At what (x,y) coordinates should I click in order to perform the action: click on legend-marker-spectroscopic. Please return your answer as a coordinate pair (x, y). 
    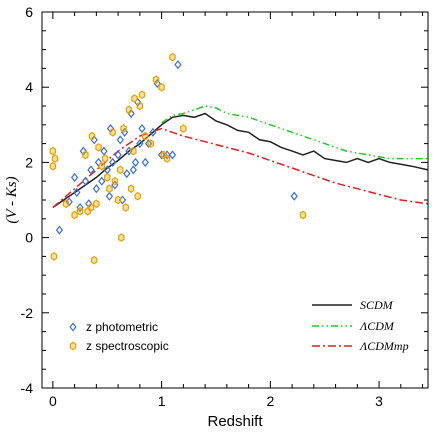
    Looking at the image, I should click on (73, 346).